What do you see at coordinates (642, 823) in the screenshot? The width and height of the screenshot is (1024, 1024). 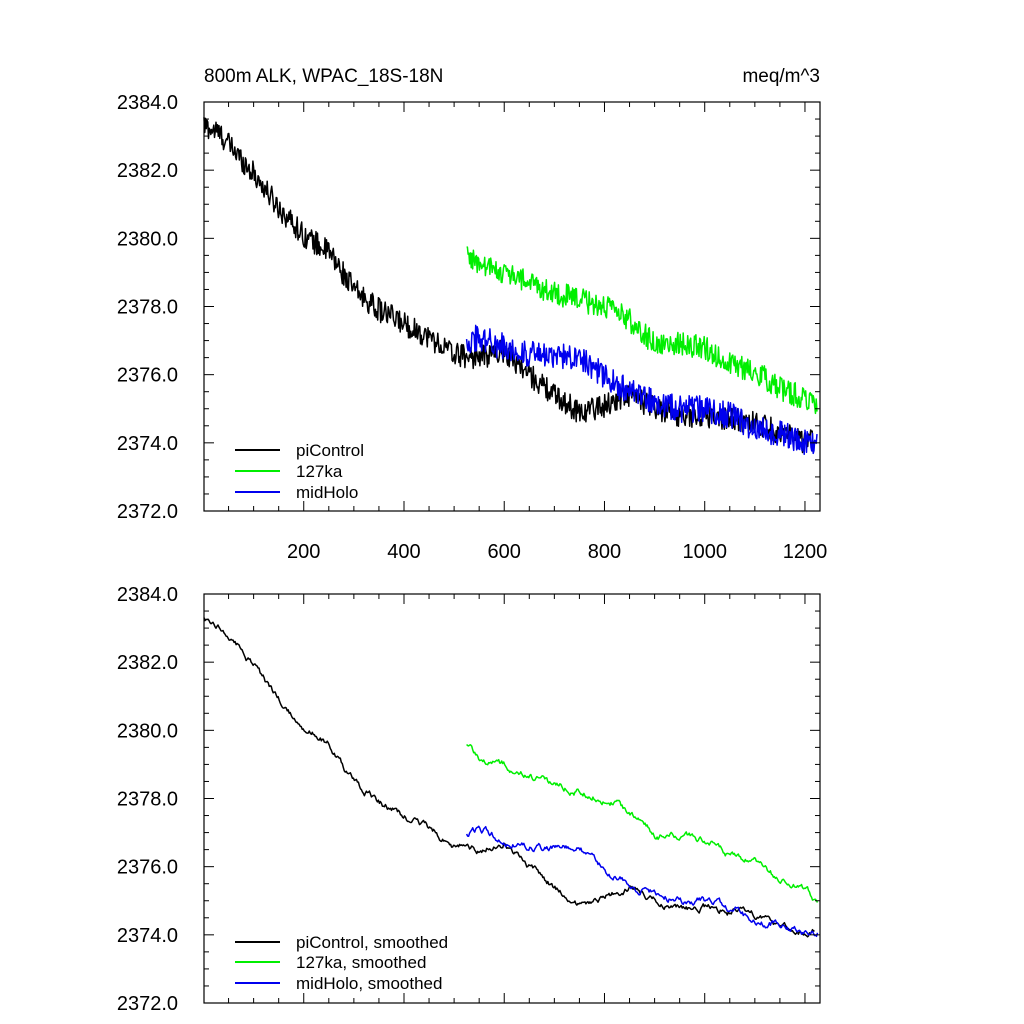 I see `series-line-127ka-smoothed` at bounding box center [642, 823].